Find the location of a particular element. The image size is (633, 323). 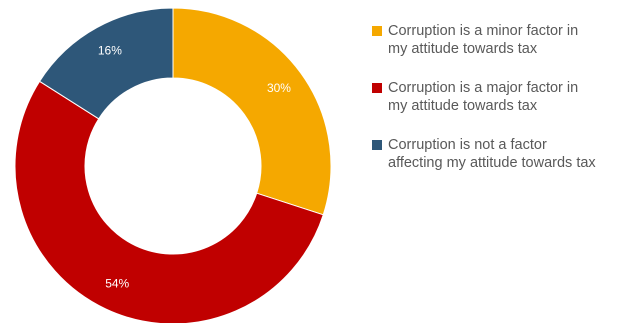

slice-label-not-a-factor: 16% is located at coordinates (110, 50).